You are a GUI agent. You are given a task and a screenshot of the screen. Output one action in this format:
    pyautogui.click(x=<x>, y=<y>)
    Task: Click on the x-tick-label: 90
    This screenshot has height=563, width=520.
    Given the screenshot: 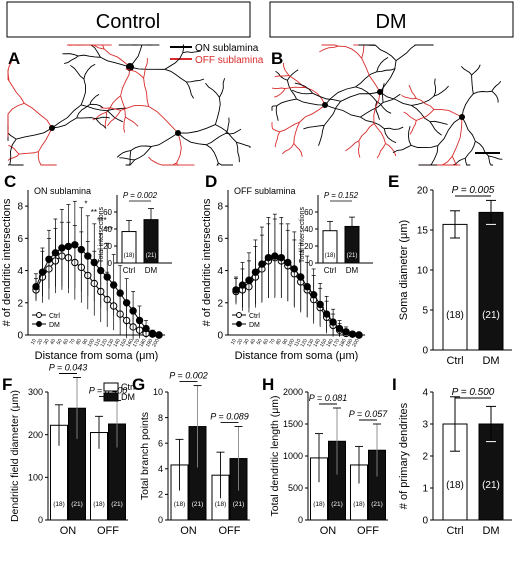 What is the action you would take?
    pyautogui.click(x=86, y=342)
    